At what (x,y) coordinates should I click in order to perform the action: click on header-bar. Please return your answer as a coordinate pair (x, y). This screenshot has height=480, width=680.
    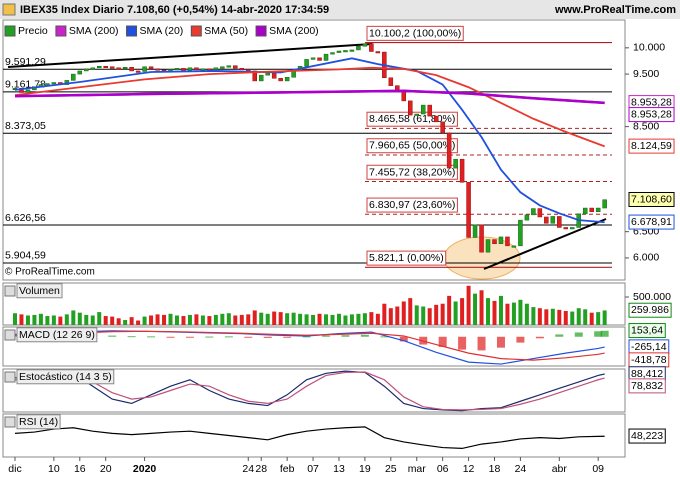
    Looking at the image, I should click on (340, 9).